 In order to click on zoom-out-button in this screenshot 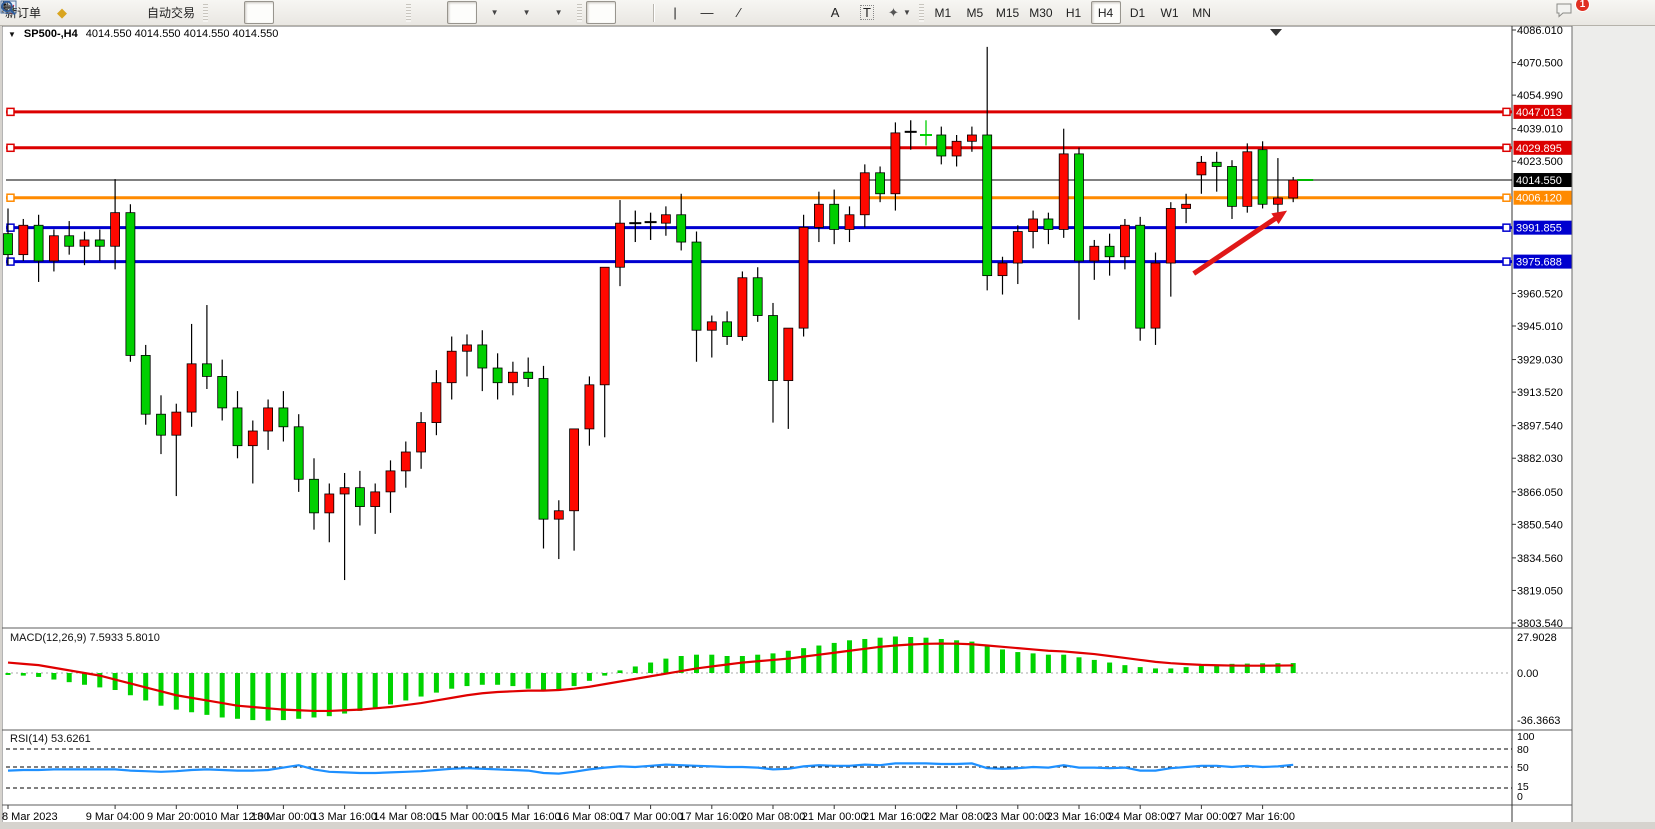, I will do `click(185, 12)`.